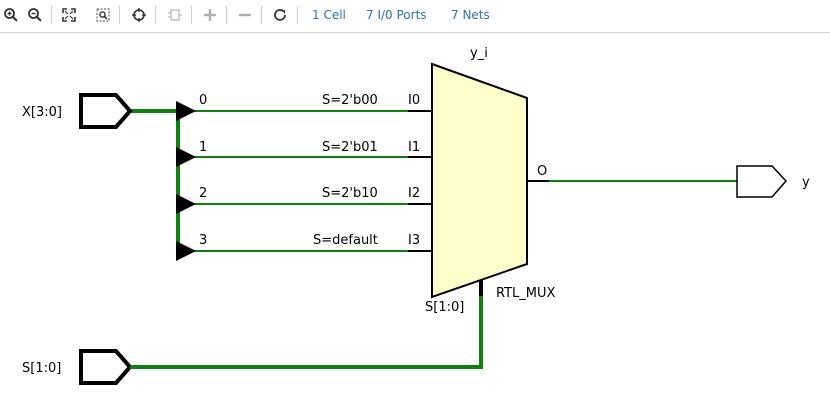 The height and width of the screenshot is (414, 830). I want to click on zoom-out-icon, so click(35, 15).